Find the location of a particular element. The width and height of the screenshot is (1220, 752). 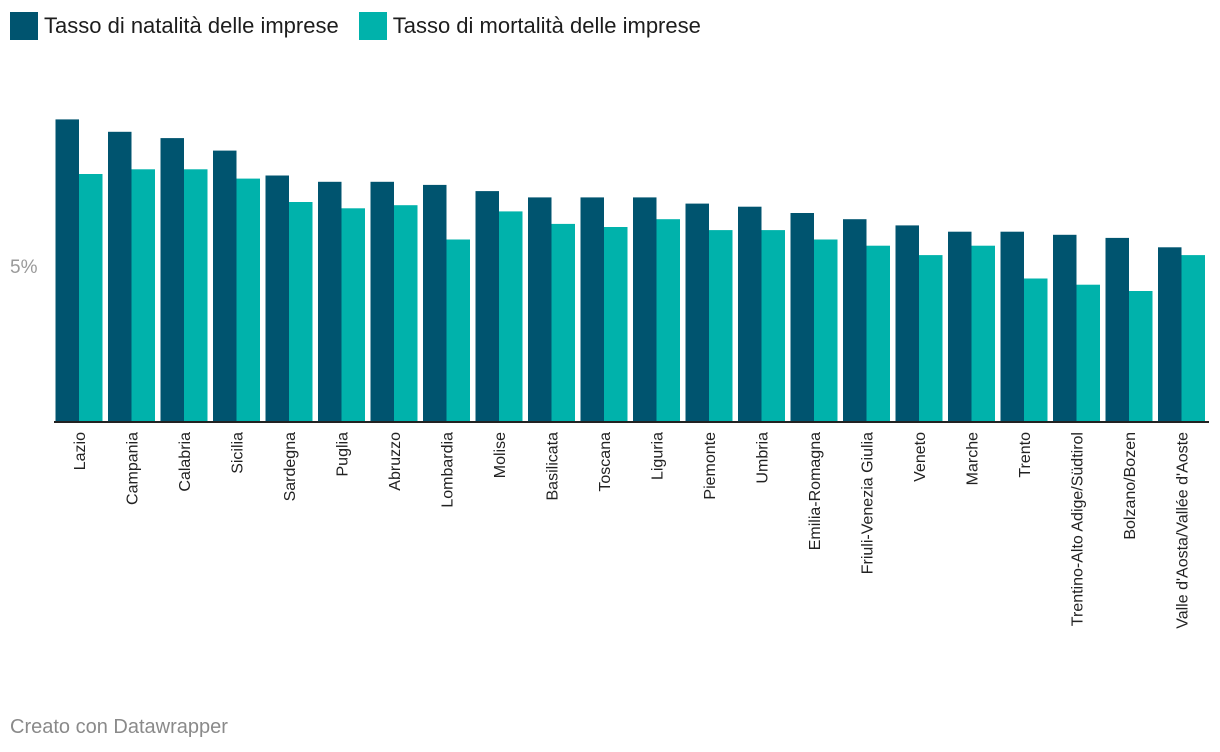

x-tick-label: Lazio is located at coordinates (80, 451).